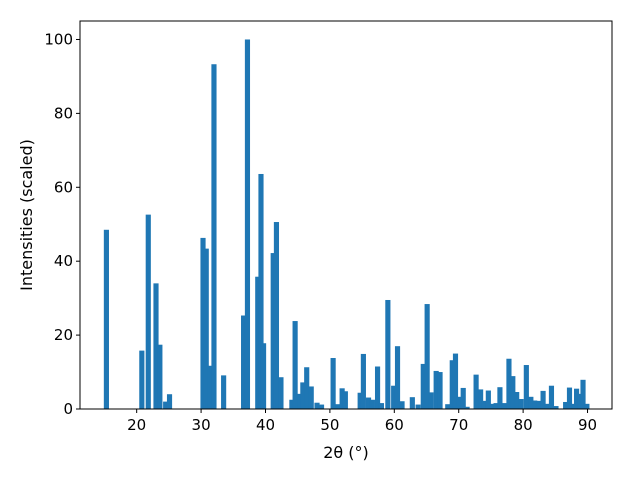 The width and height of the screenshot is (640, 480). I want to click on x-tick-label: 70, so click(458, 425).